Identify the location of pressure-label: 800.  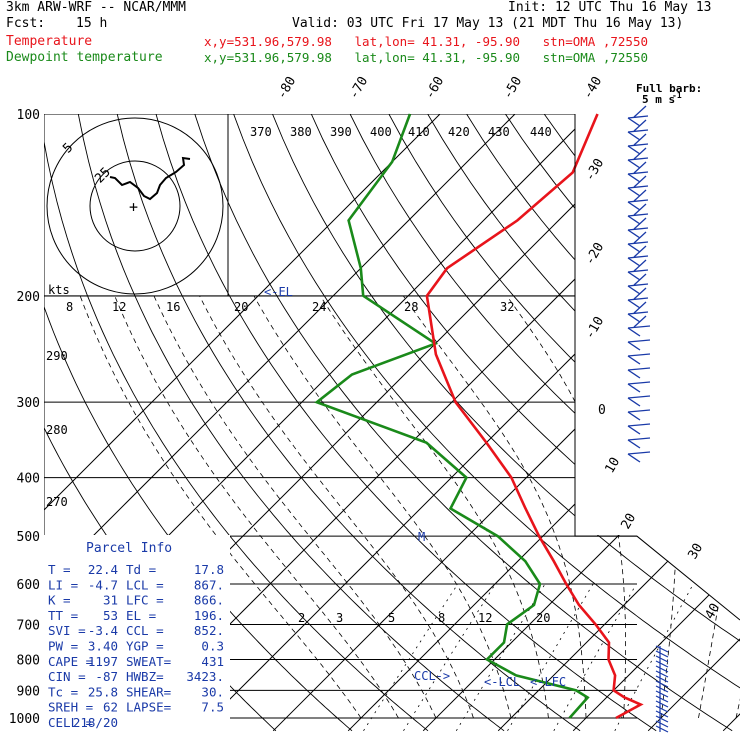
(28, 660).